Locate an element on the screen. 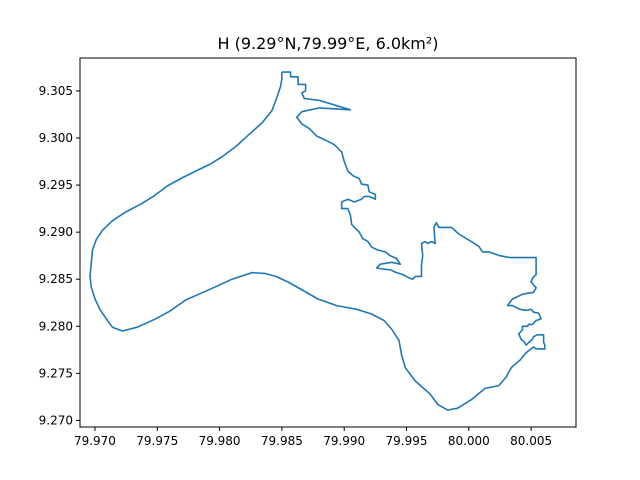  chart-title: H (9.29°N,79.99°E, 6.0km²) is located at coordinates (327, 43).